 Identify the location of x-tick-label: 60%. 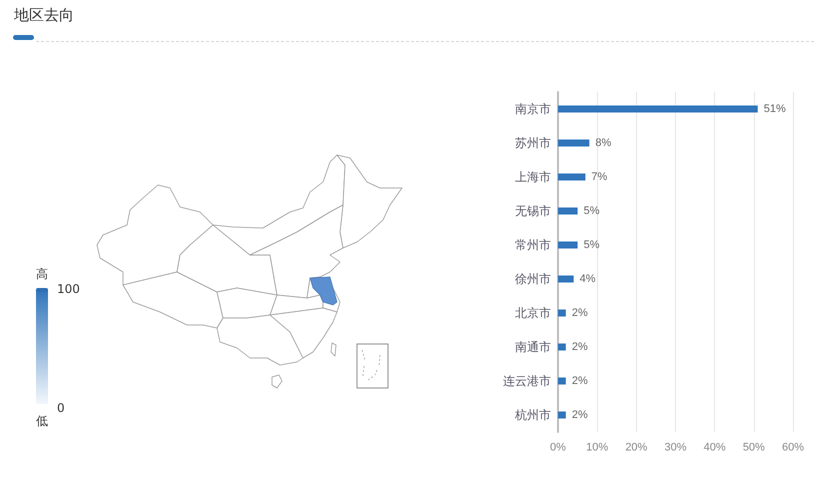
(793, 448).